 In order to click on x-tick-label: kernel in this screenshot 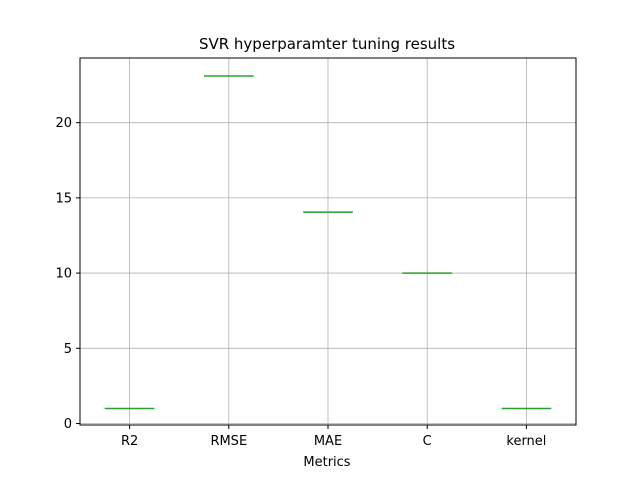, I will do `click(526, 441)`.